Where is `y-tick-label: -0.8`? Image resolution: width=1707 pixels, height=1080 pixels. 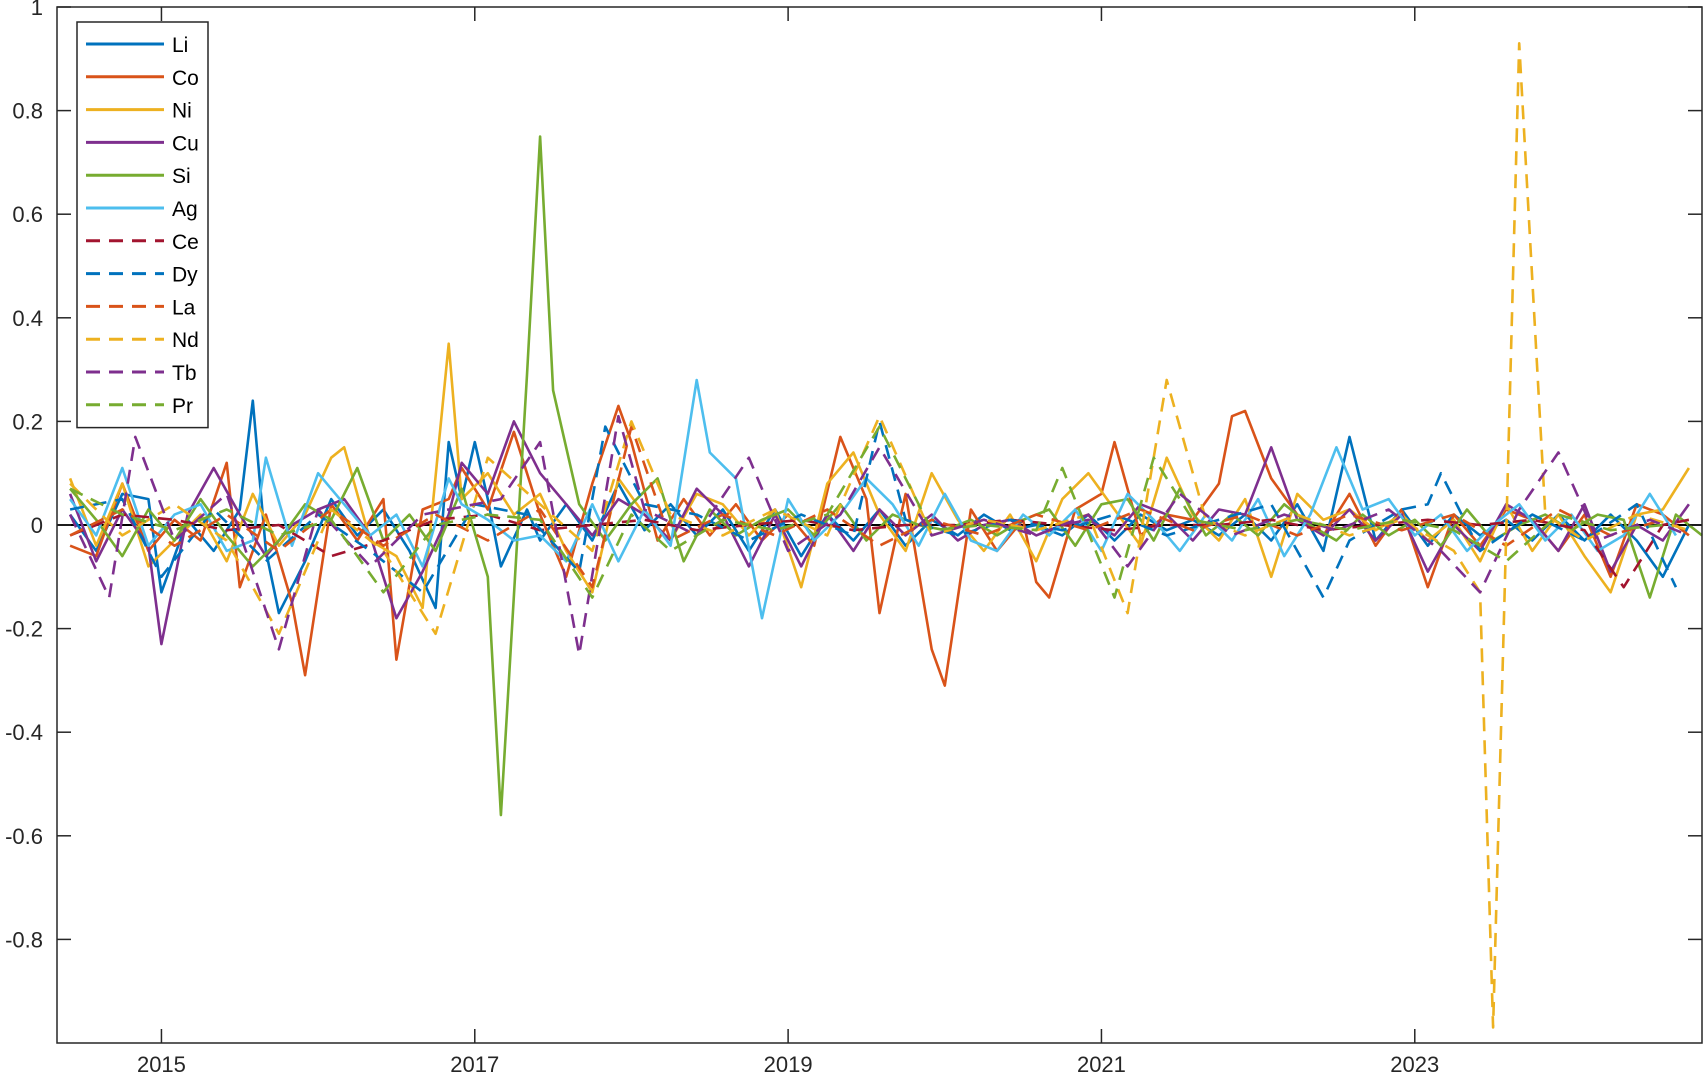
y-tick-label: -0.8 is located at coordinates (24, 939).